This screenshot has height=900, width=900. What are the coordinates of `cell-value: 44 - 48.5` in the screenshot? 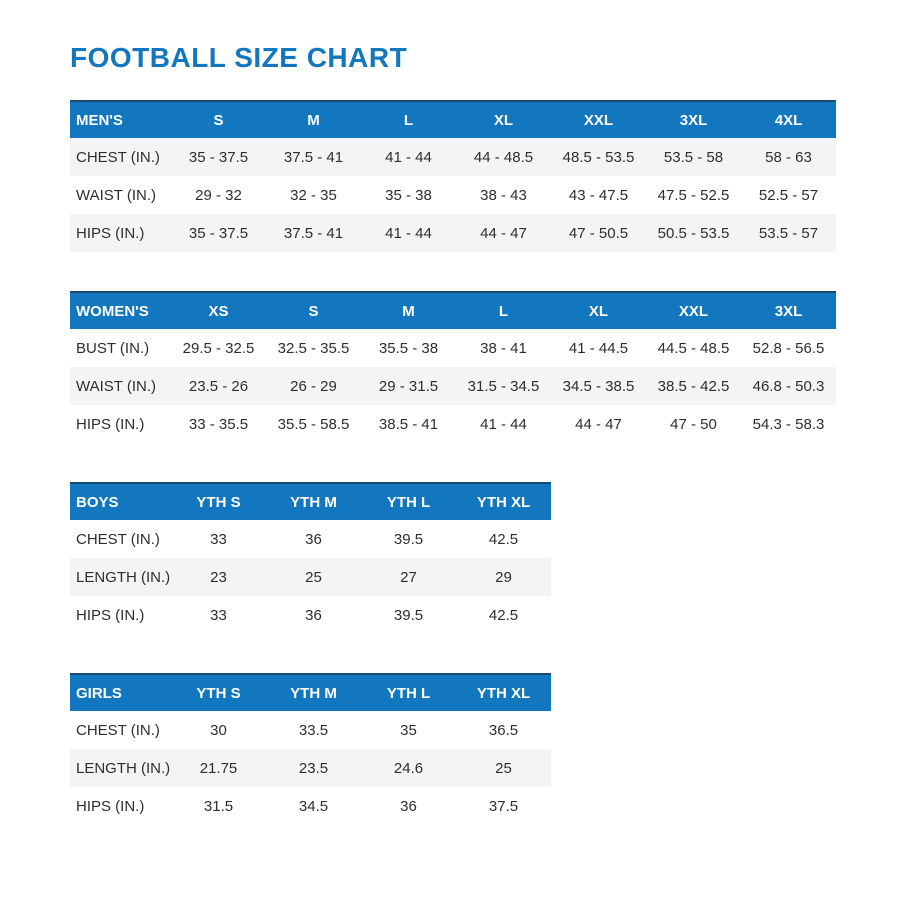 It's located at (503, 157).